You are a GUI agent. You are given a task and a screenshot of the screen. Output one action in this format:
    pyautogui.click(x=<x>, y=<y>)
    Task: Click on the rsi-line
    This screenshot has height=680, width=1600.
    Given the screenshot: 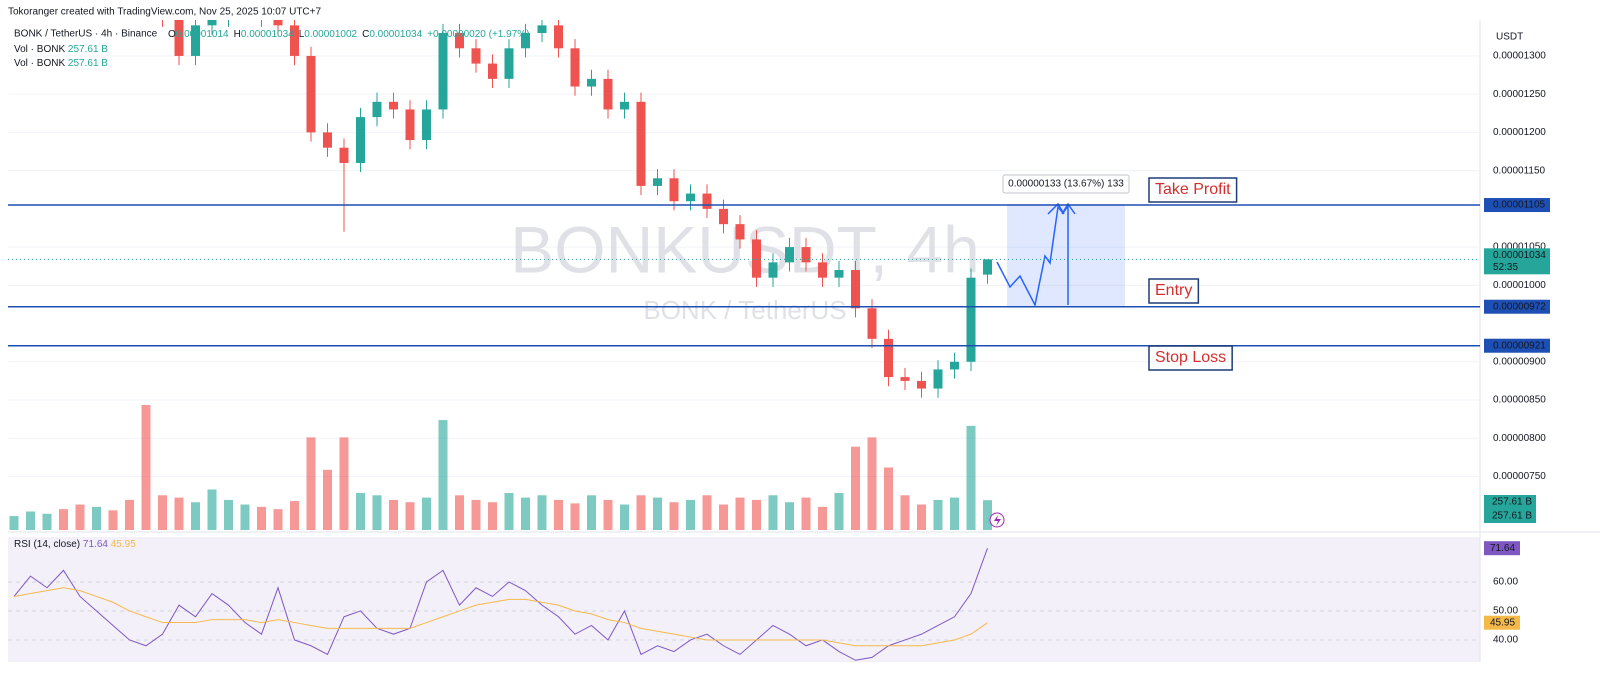 What is the action you would take?
    pyautogui.click(x=500, y=604)
    